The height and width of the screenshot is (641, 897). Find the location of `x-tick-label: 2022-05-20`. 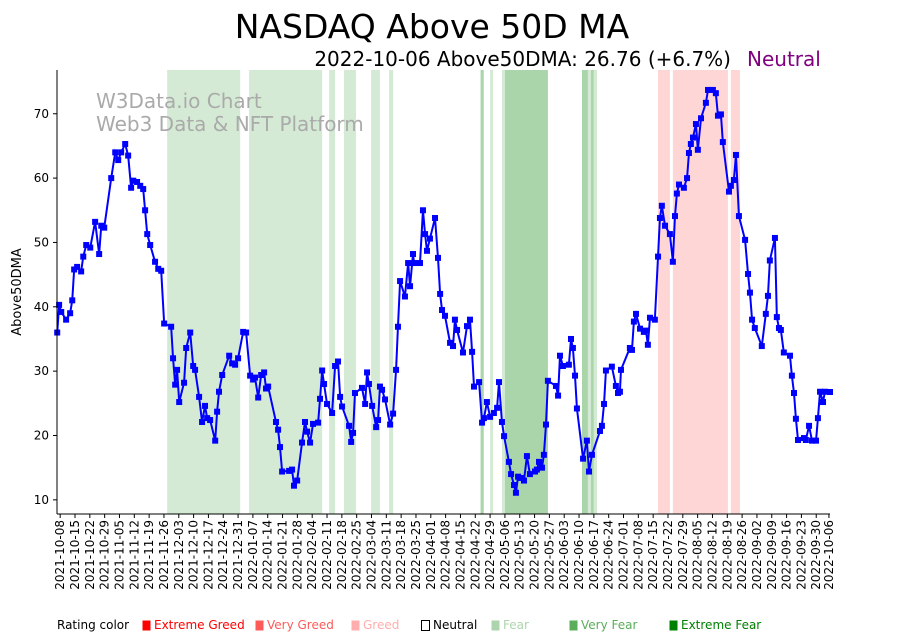

x-tick-label: 2022-05-20 is located at coordinates (535, 555).